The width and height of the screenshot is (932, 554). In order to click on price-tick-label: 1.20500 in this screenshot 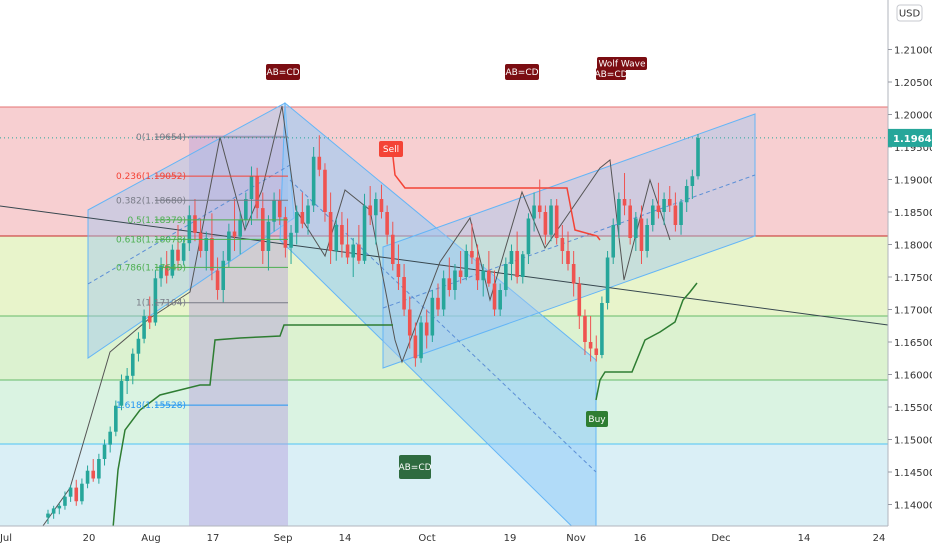, I will do `click(913, 83)`.